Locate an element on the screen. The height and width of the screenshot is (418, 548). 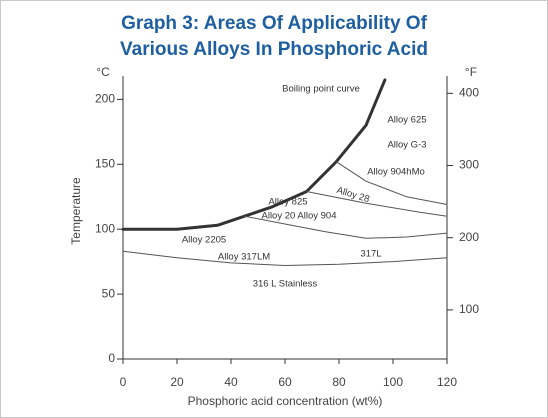
annotation: Alloy 825 is located at coordinates (287, 202).